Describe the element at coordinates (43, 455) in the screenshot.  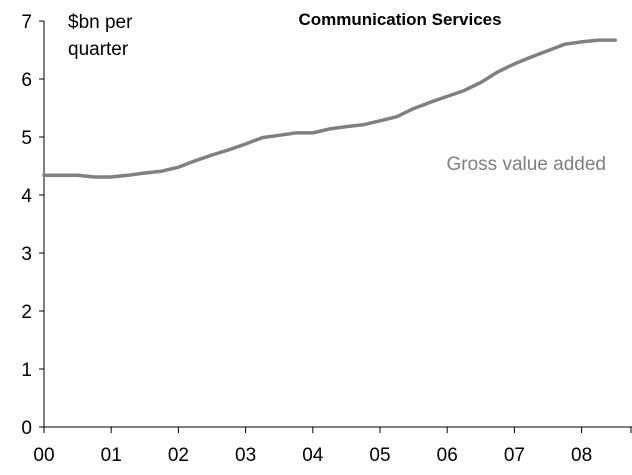
I see `x-tick-label: 00` at that location.